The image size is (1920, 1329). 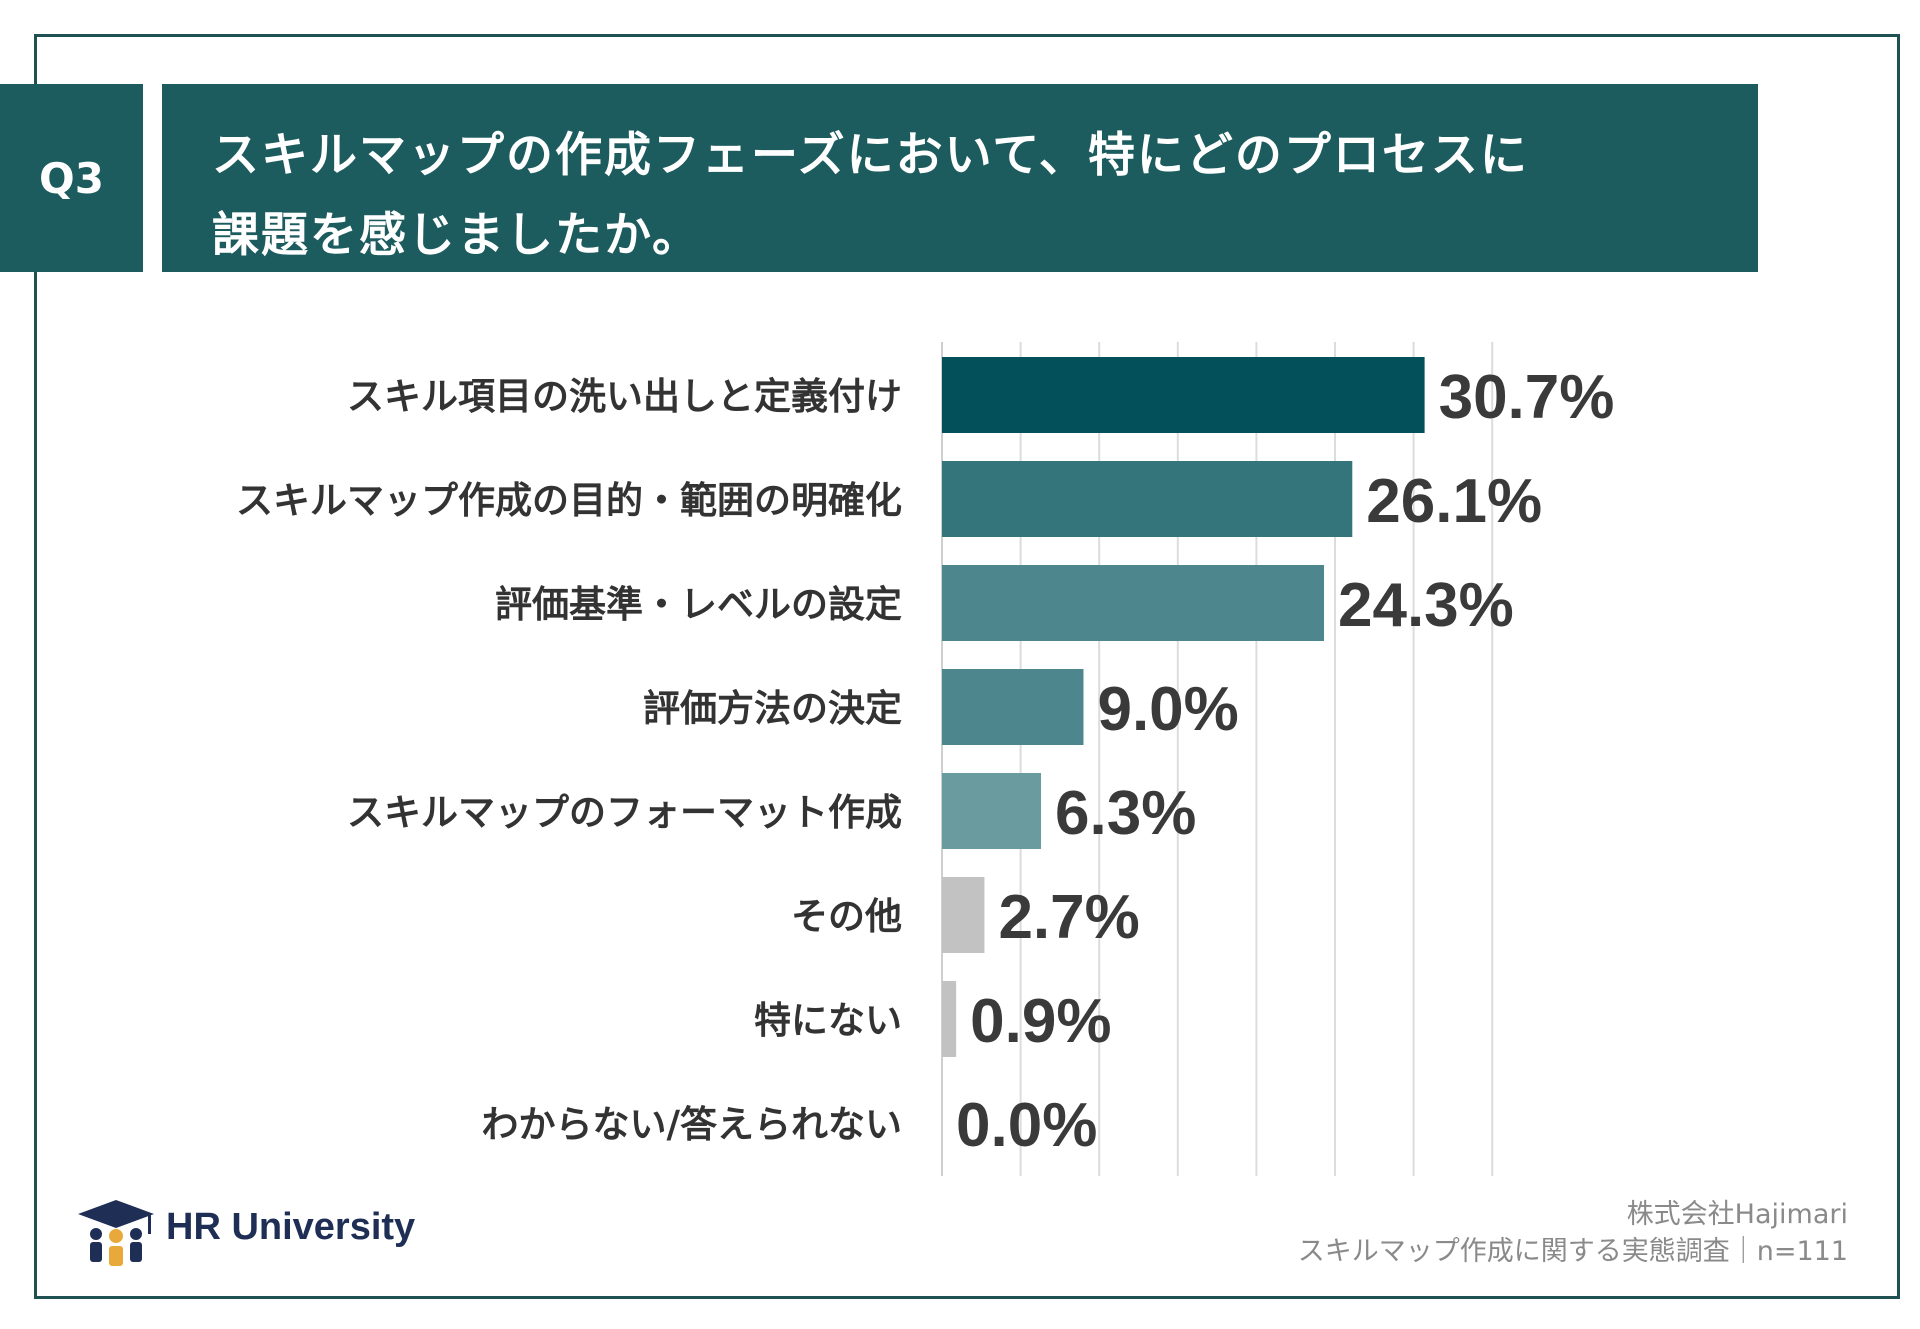 What do you see at coordinates (1737, 1214) in the screenshot?
I see `company-name: 株式会社Hajimari` at bounding box center [1737, 1214].